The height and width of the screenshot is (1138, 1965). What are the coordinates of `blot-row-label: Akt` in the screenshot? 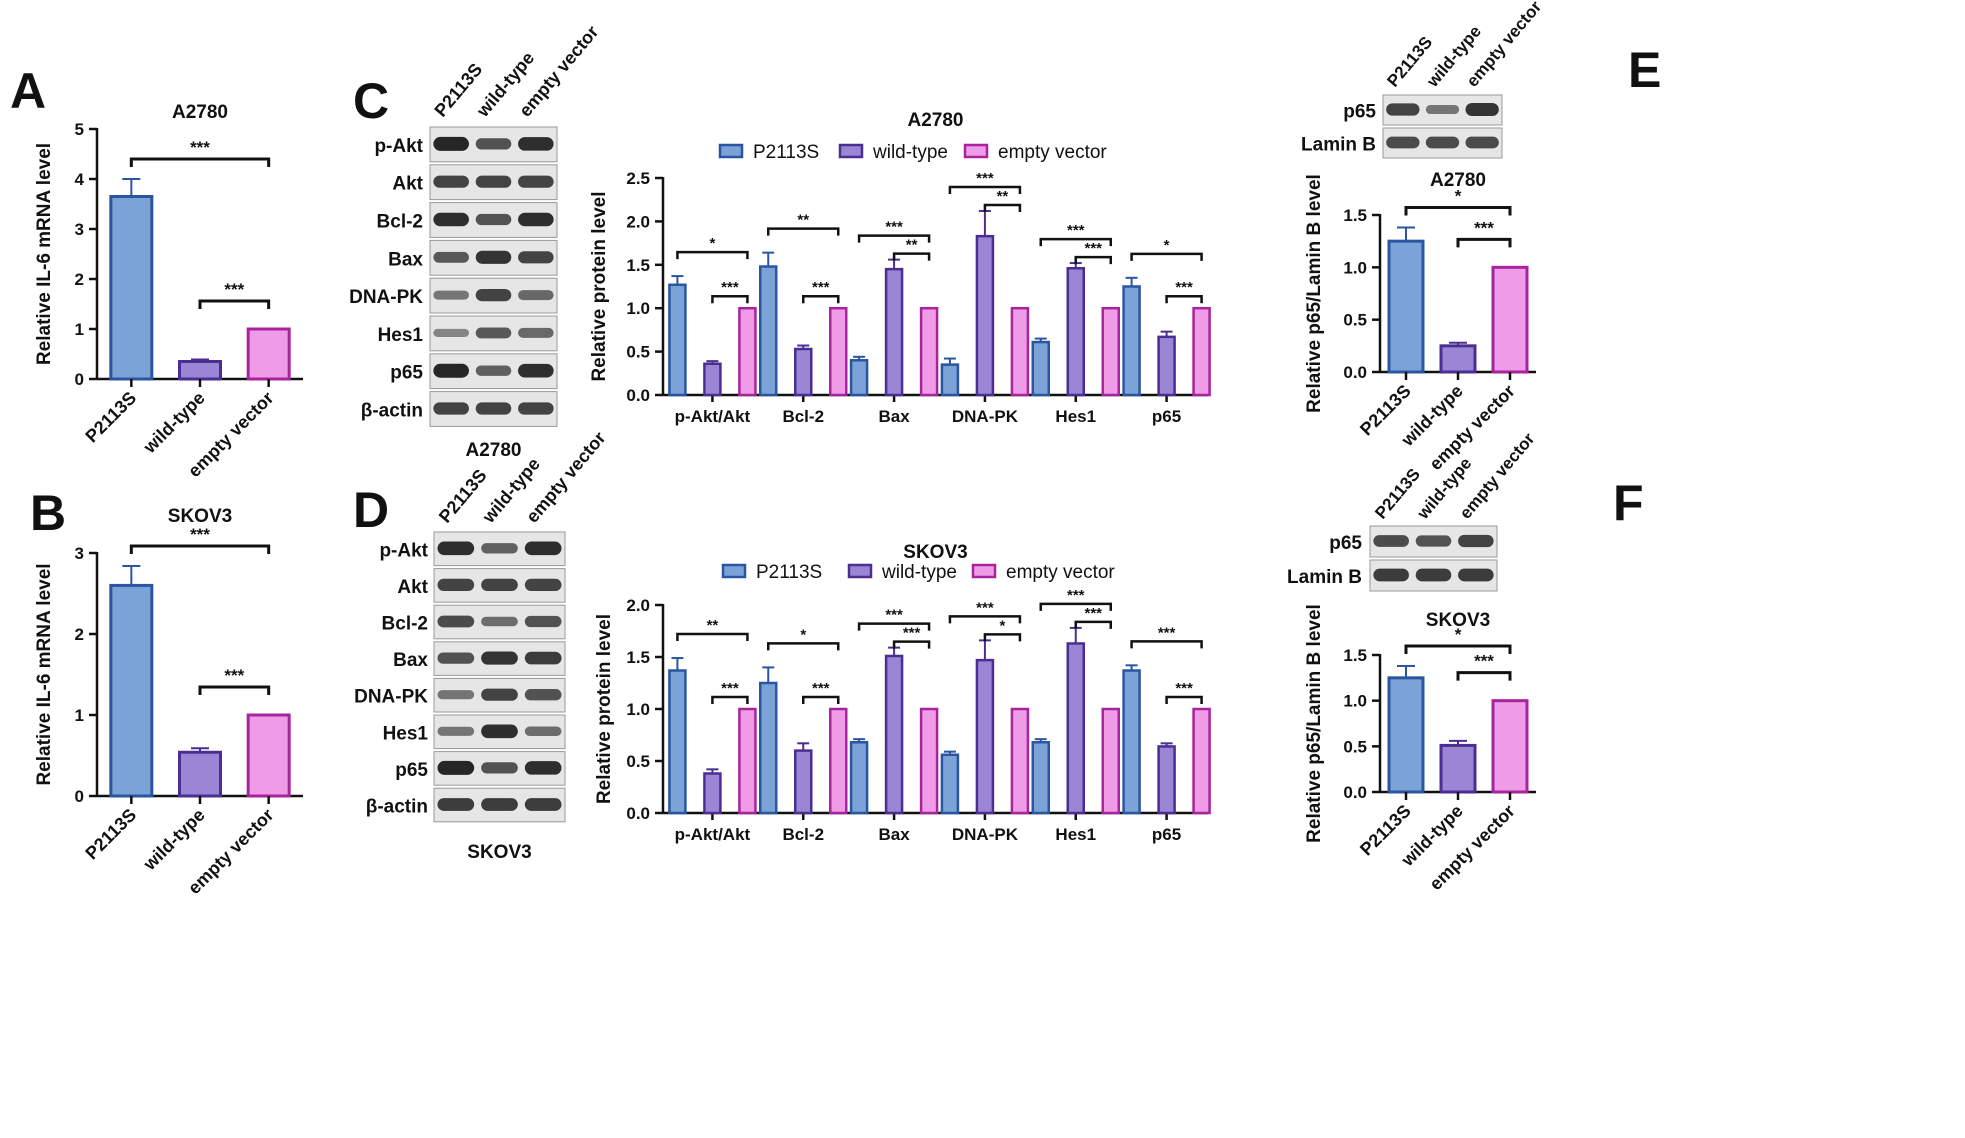 It's located at (412, 587).